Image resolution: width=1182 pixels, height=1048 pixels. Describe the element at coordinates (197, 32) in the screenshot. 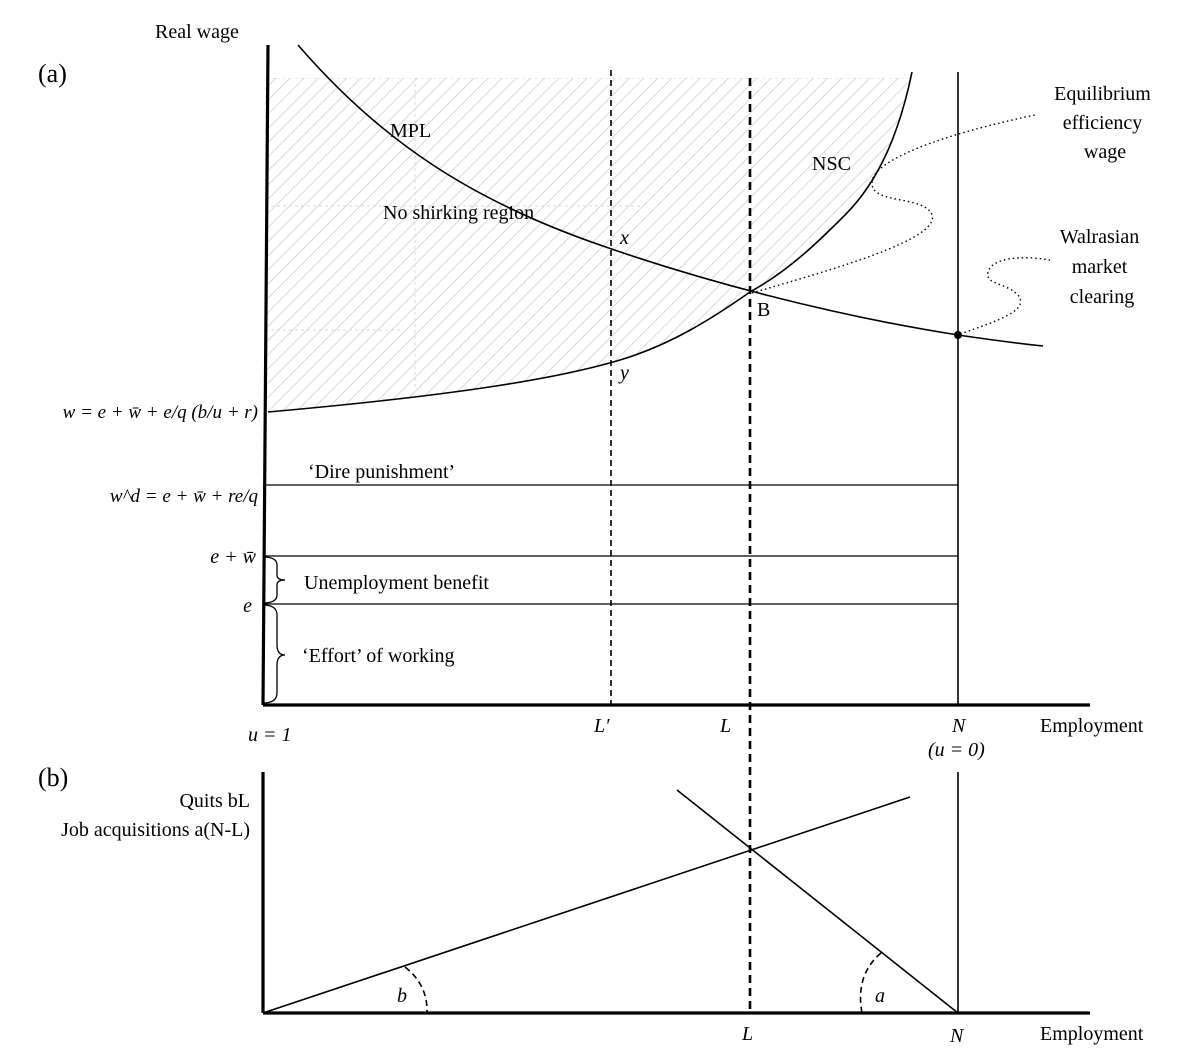

I see `panel-a-y-axis-title: Real wage` at that location.